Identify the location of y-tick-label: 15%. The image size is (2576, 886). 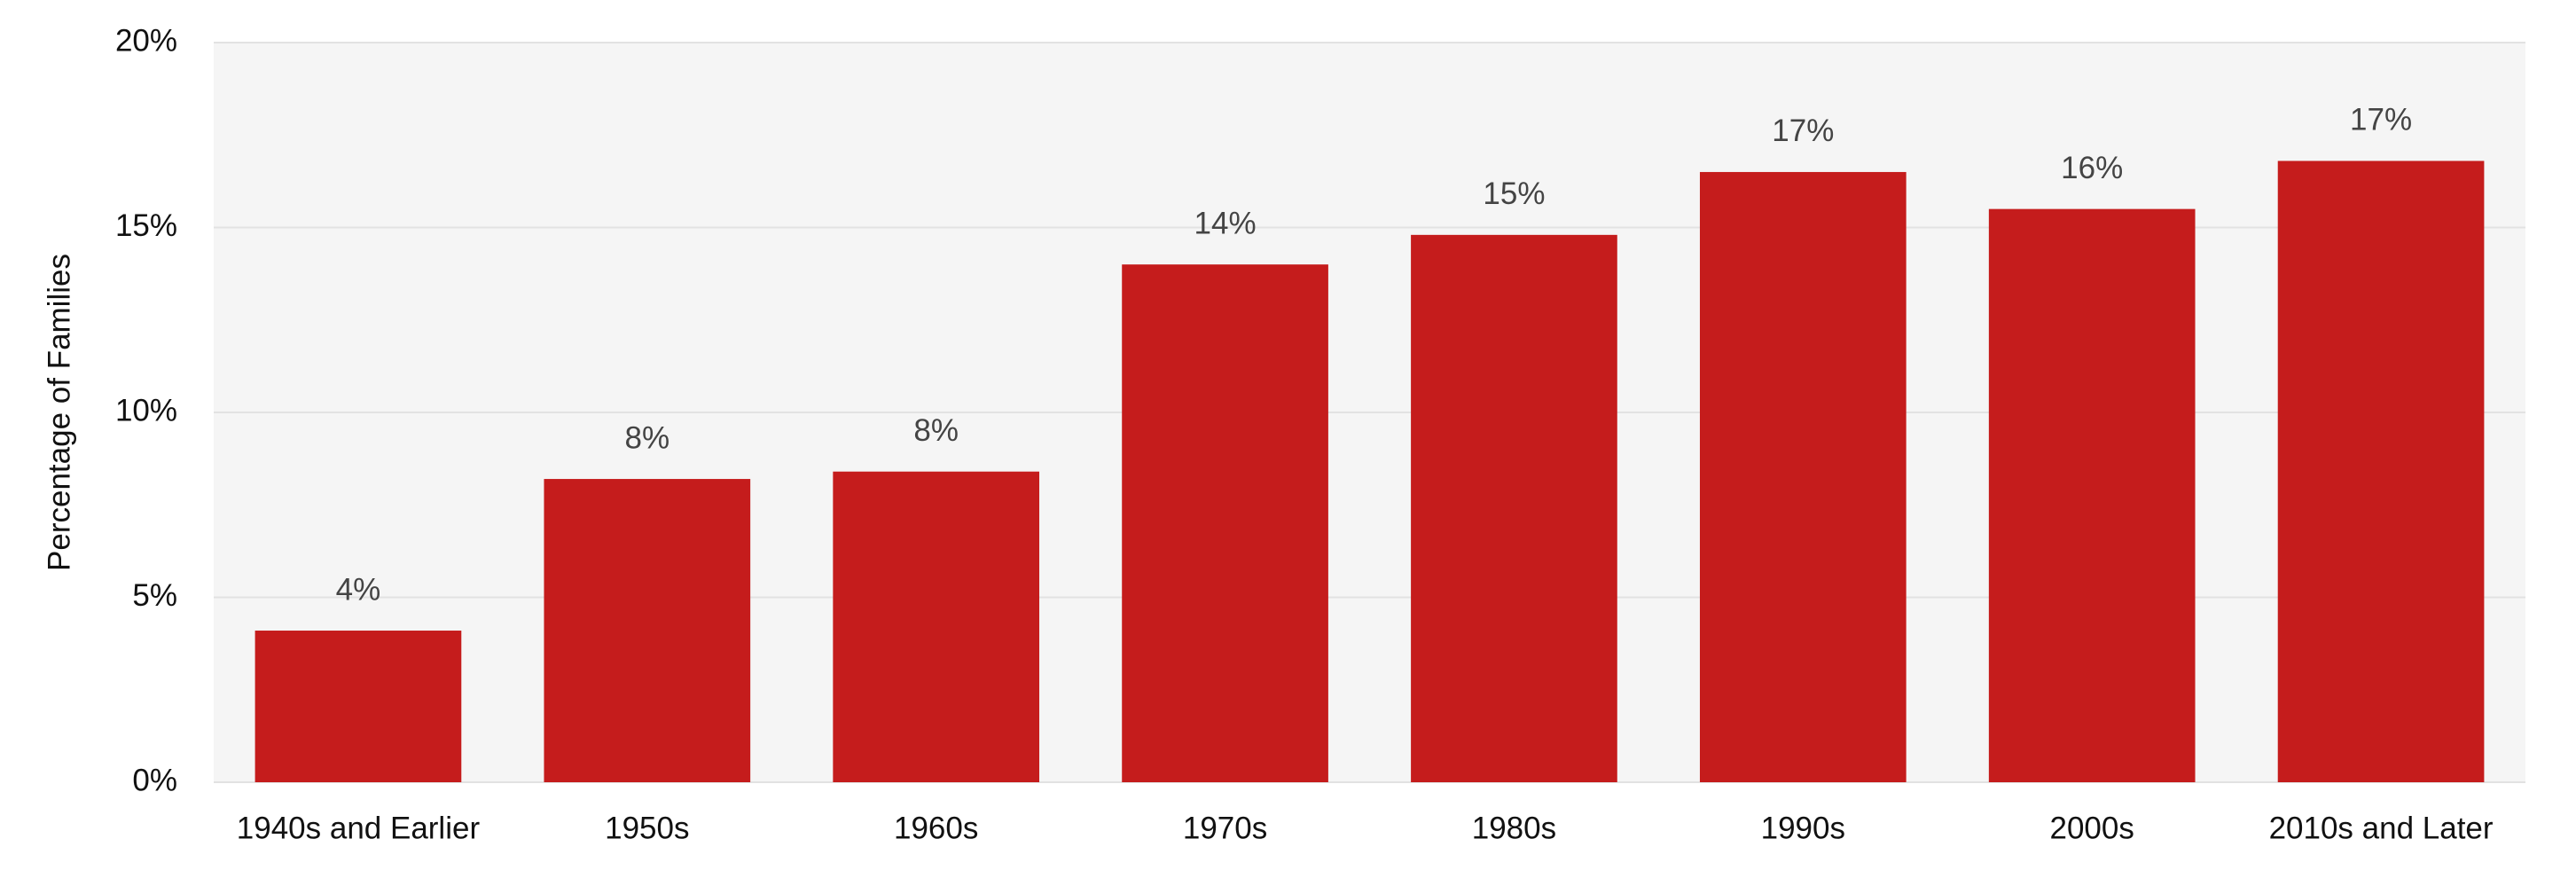
(146, 225).